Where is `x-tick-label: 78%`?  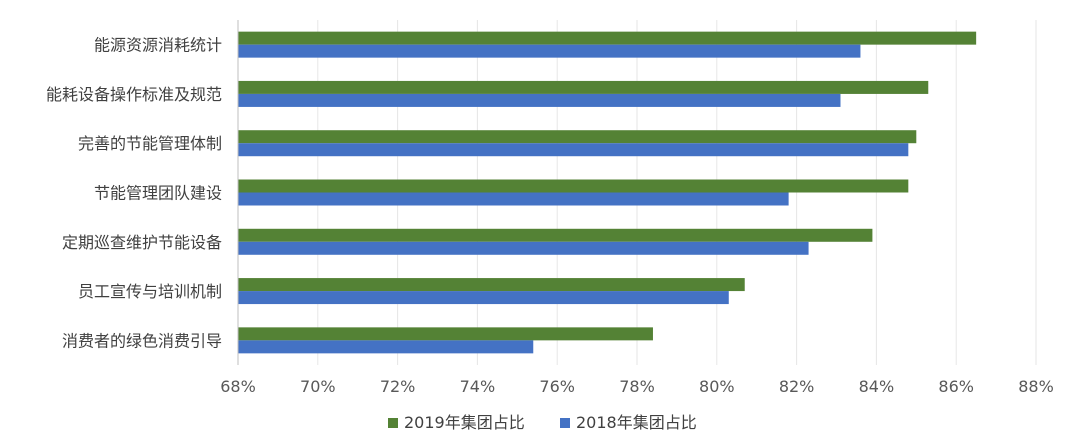 x-tick-label: 78% is located at coordinates (637, 386).